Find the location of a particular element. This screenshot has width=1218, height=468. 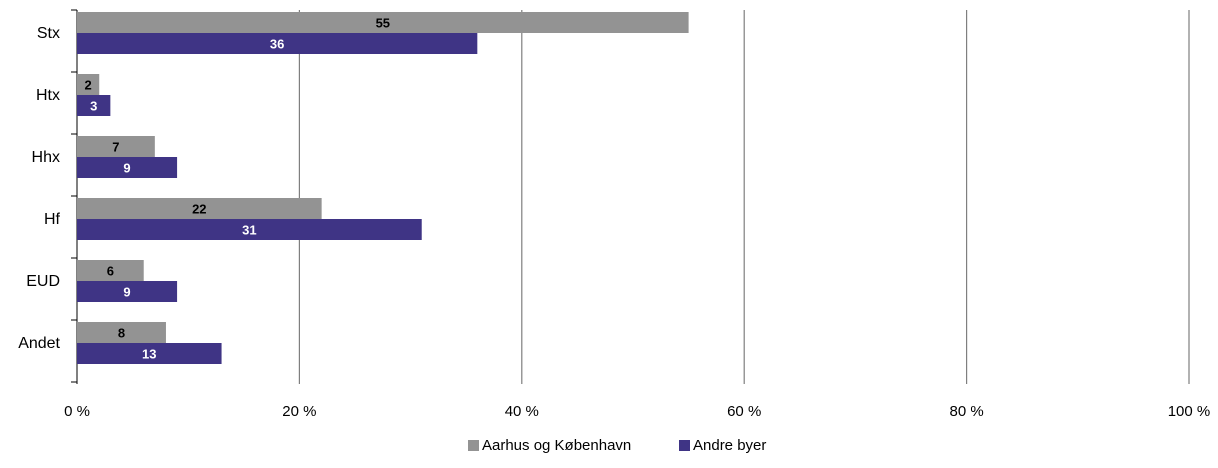

data-label-htx-series-2: 3 is located at coordinates (93, 106).